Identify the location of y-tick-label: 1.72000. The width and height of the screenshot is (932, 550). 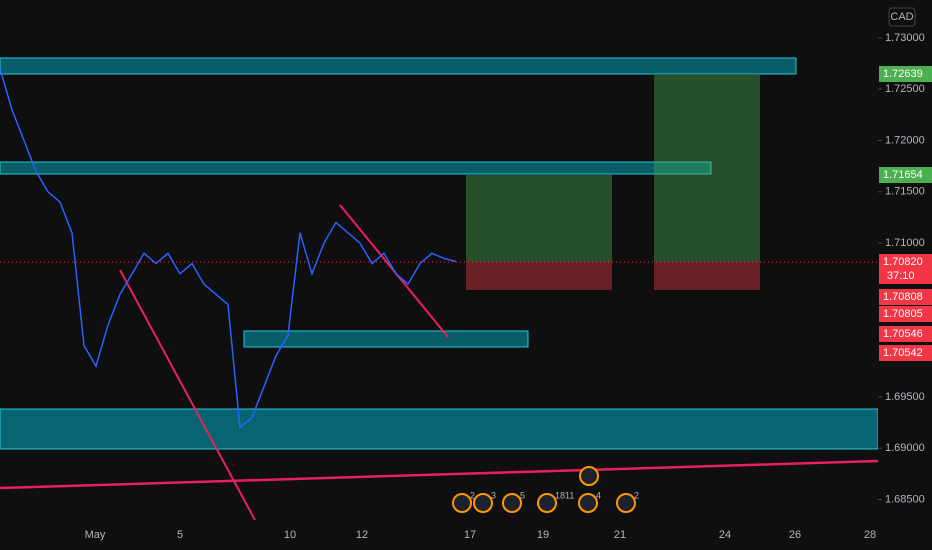
(905, 140).